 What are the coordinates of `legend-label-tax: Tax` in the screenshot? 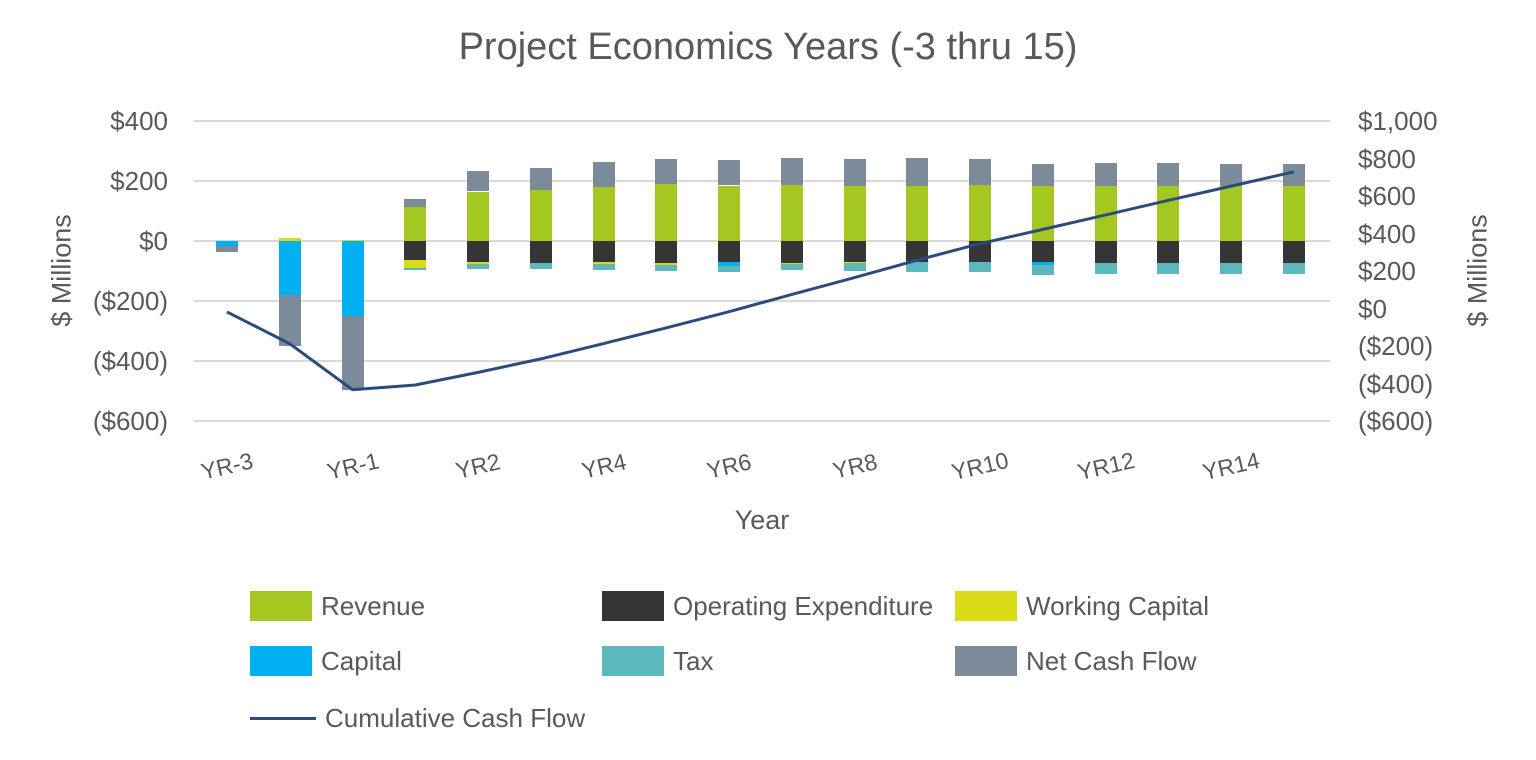 It's located at (693, 660).